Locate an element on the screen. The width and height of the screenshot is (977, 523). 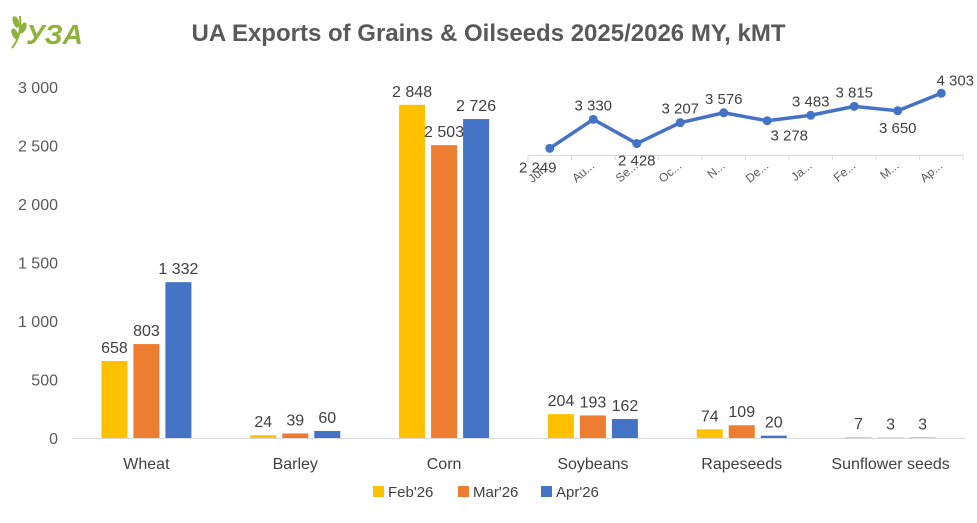
logo-text: УЗА is located at coordinates (54, 34).